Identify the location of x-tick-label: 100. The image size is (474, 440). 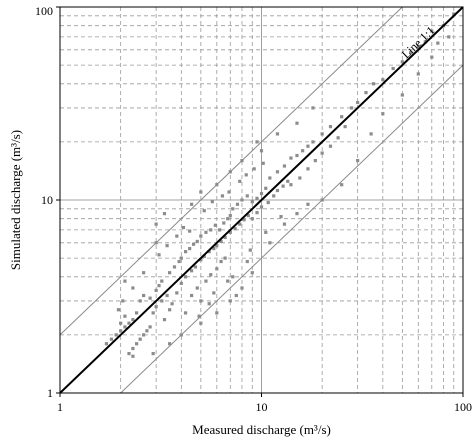
(463, 407).